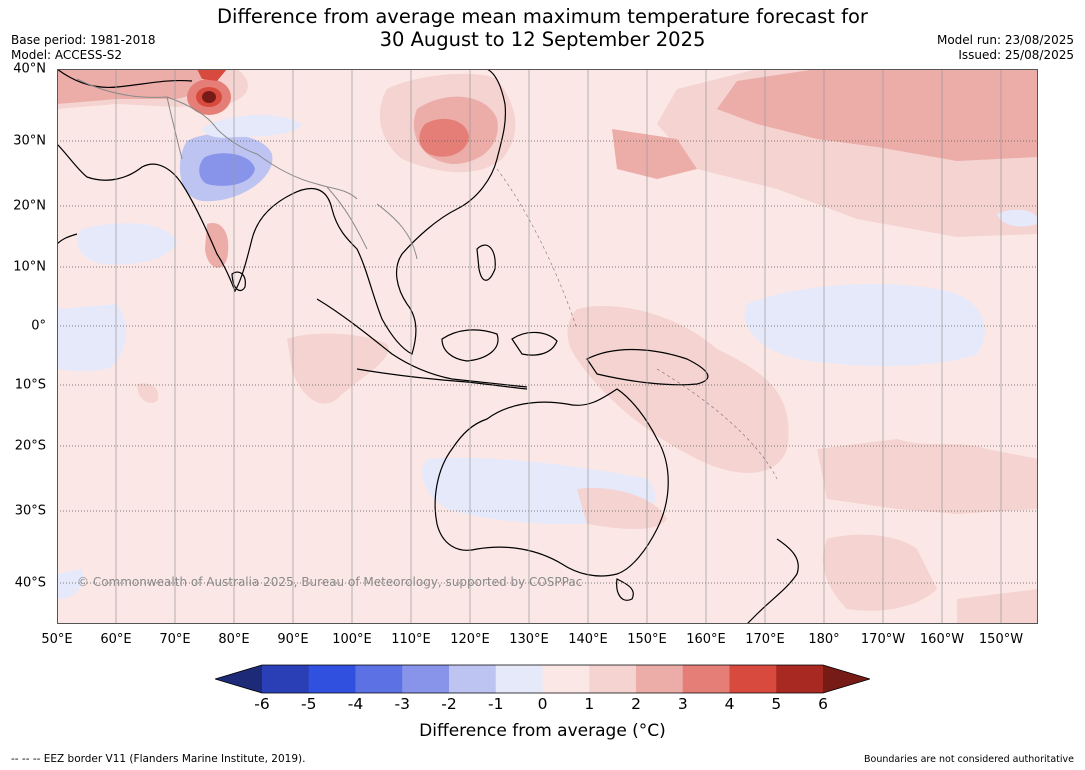 This screenshot has height=770, width=1085. I want to click on longitude-label: 170°E, so click(765, 639).